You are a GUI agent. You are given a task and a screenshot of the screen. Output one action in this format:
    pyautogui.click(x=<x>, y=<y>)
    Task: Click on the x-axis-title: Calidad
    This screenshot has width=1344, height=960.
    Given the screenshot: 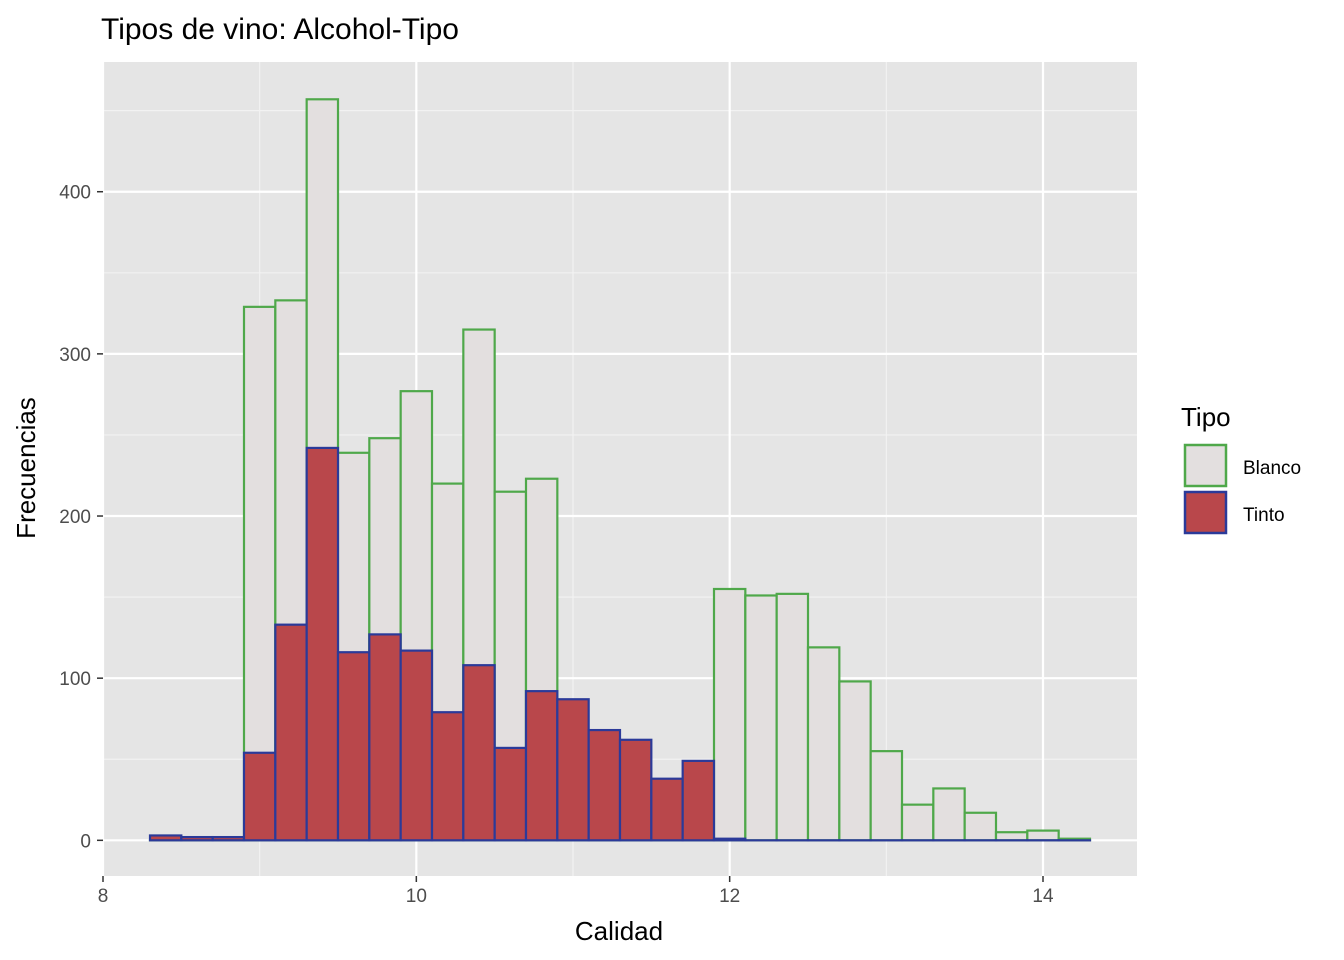 What is the action you would take?
    pyautogui.click(x=619, y=931)
    